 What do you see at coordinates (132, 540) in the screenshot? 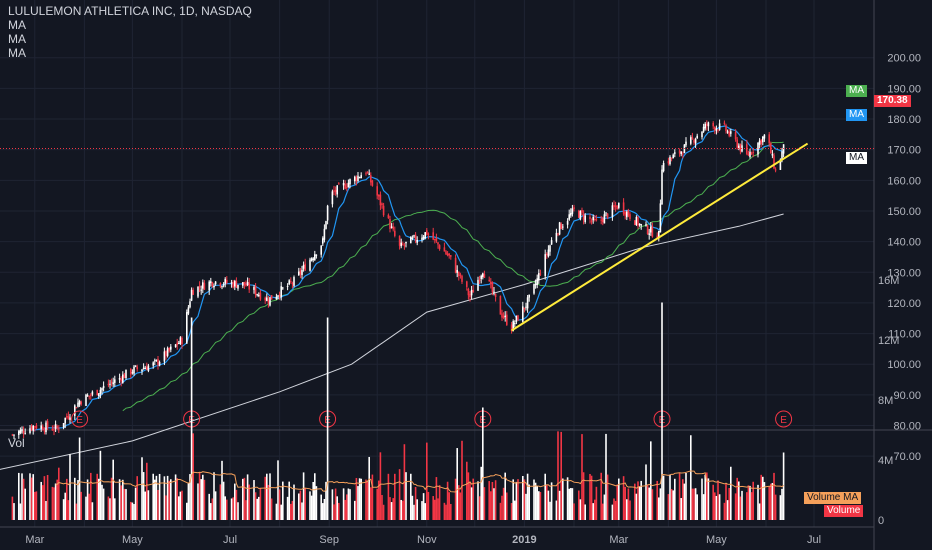
I see `time-tick-label: May` at bounding box center [132, 540].